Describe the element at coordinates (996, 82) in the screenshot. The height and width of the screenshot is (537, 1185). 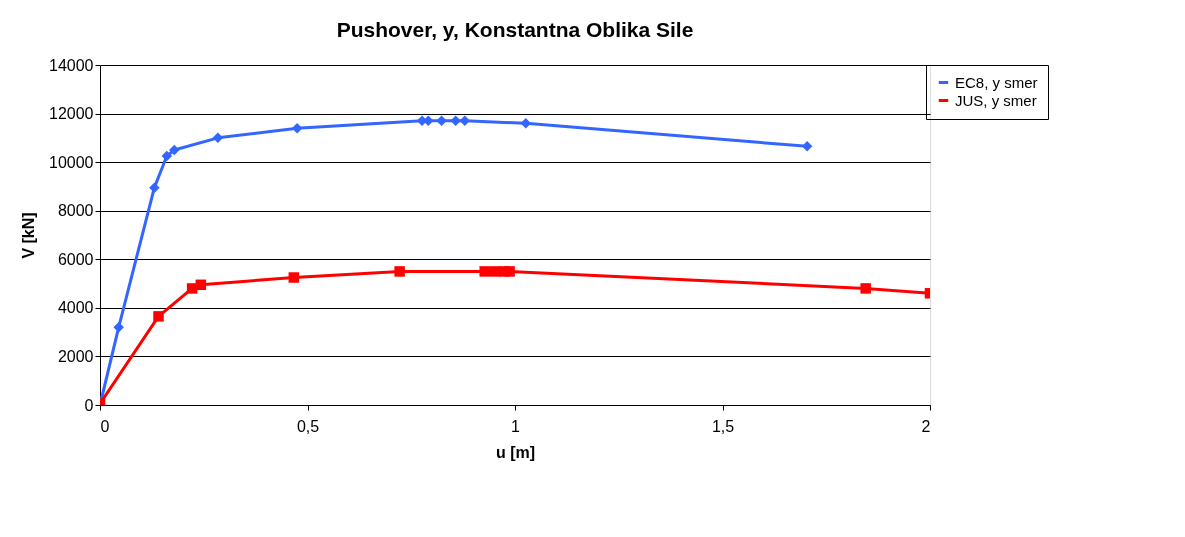
I see `legend-label: EC8, y smer` at that location.